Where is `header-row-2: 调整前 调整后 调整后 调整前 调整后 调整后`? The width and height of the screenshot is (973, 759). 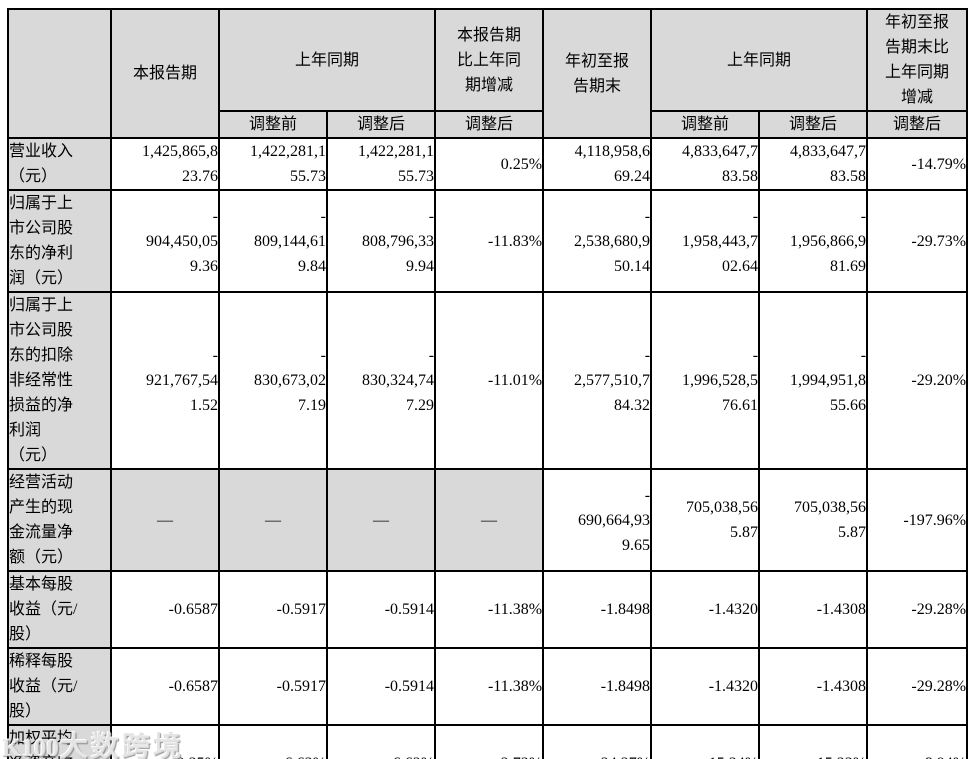
header-row-2: 调整前 调整后 调整后 调整前 调整后 调整后 is located at coordinates (488, 124).